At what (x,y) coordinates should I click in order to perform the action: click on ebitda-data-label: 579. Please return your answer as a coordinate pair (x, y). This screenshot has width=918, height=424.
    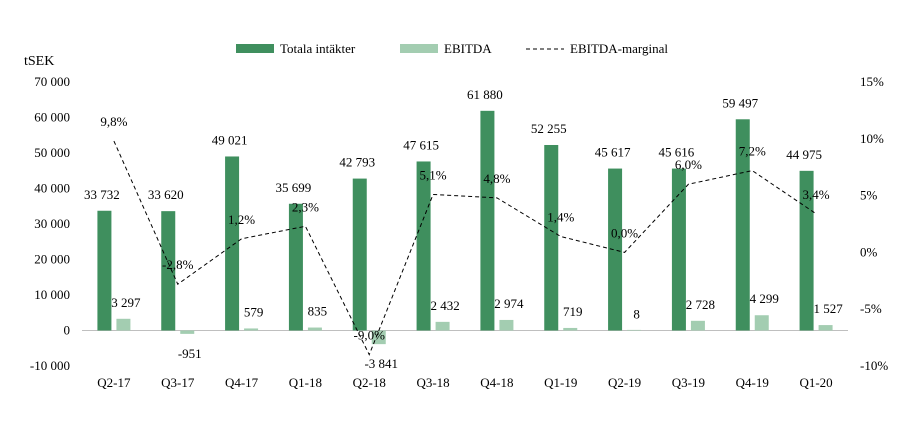
    Looking at the image, I should click on (254, 311).